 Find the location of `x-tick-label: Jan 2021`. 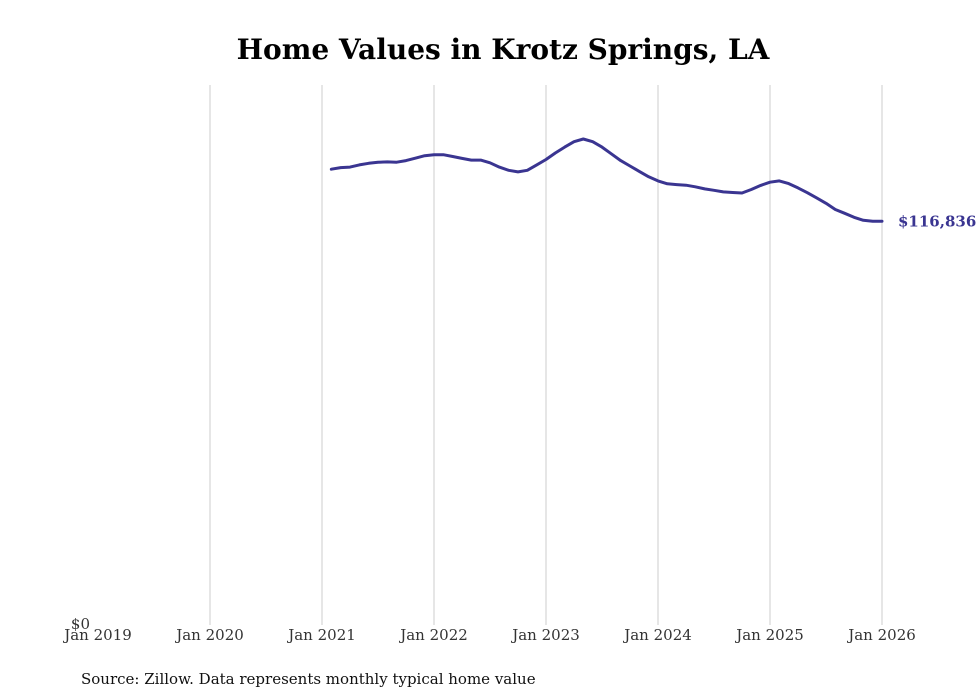

x-tick-label: Jan 2021 is located at coordinates (321, 635).